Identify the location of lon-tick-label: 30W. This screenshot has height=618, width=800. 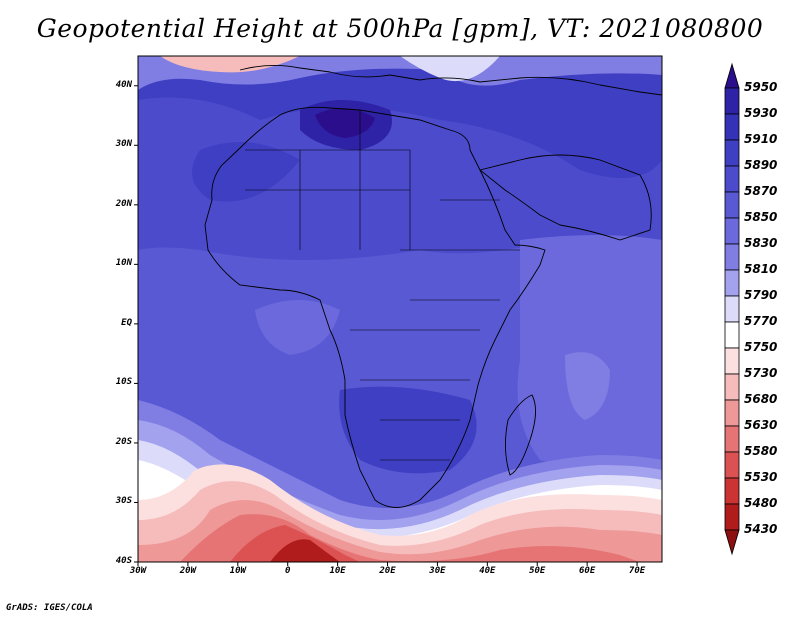
(138, 571).